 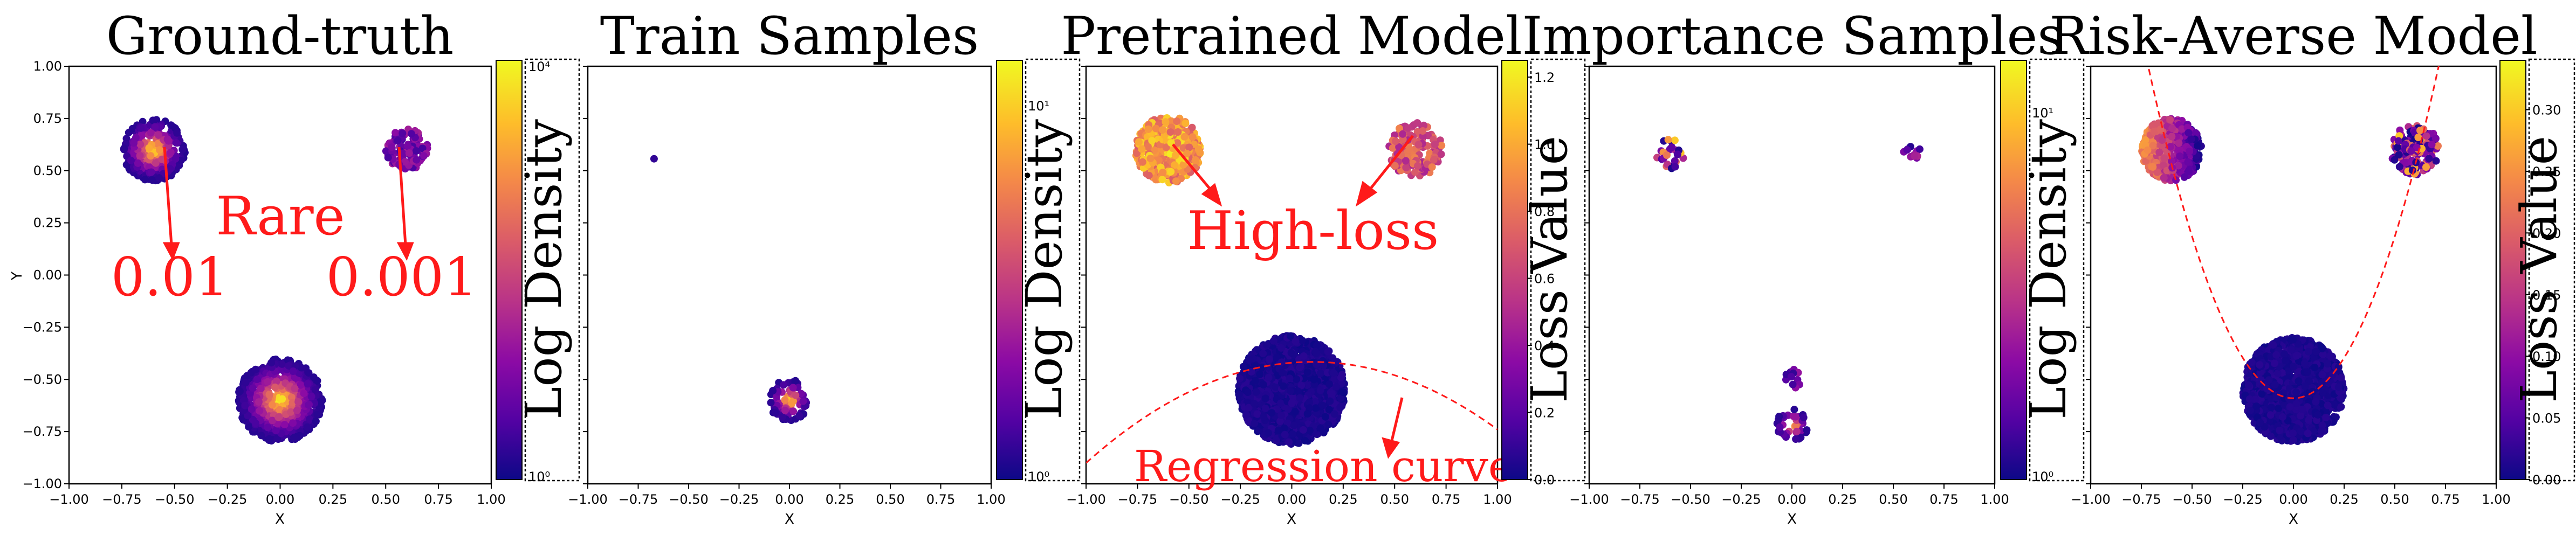 I want to click on annotation-rare: Rare, so click(x=280, y=216).